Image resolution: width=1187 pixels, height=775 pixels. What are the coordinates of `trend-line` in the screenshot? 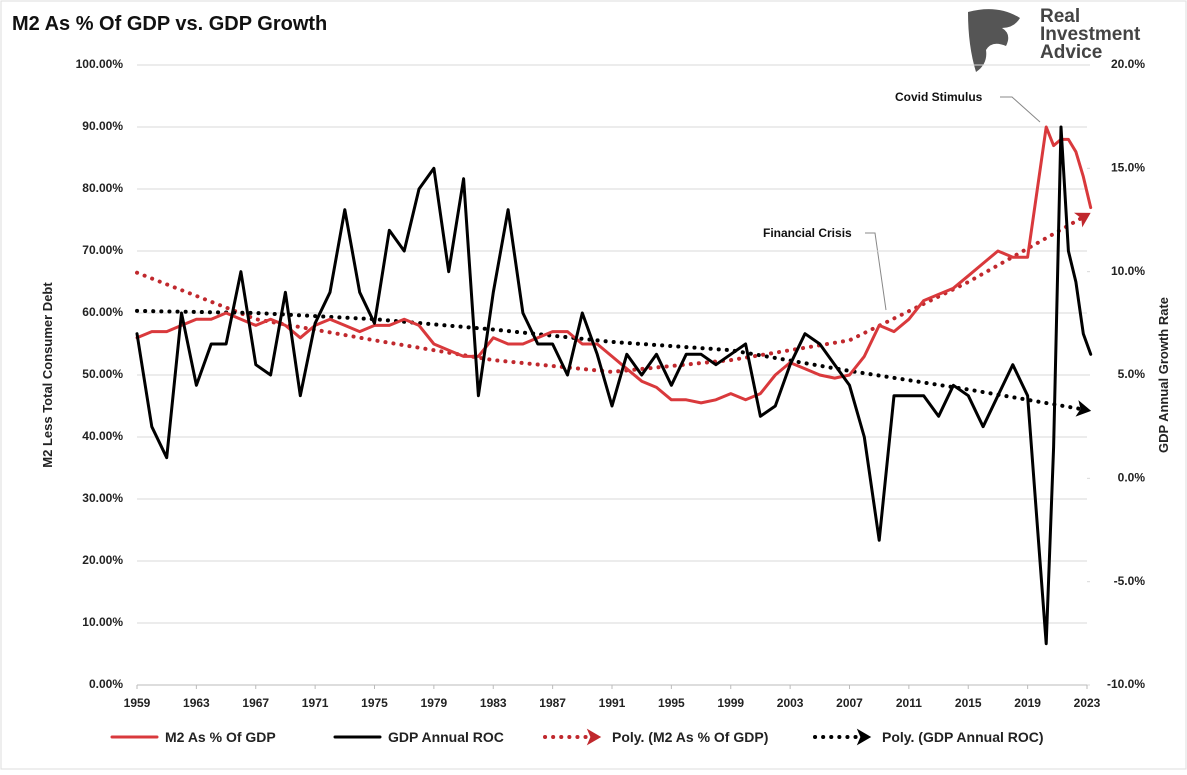 It's located at (613, 362).